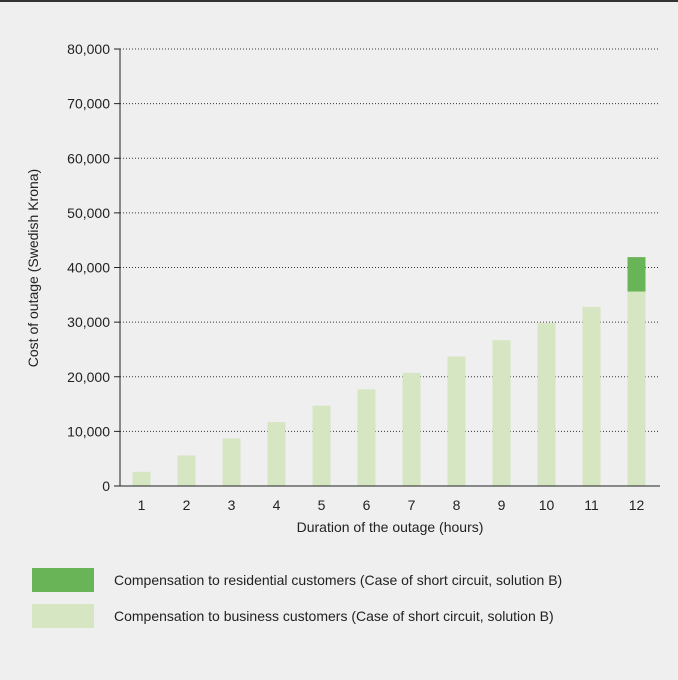  I want to click on x-axis-title: Duration of the outage (hours), so click(390, 527).